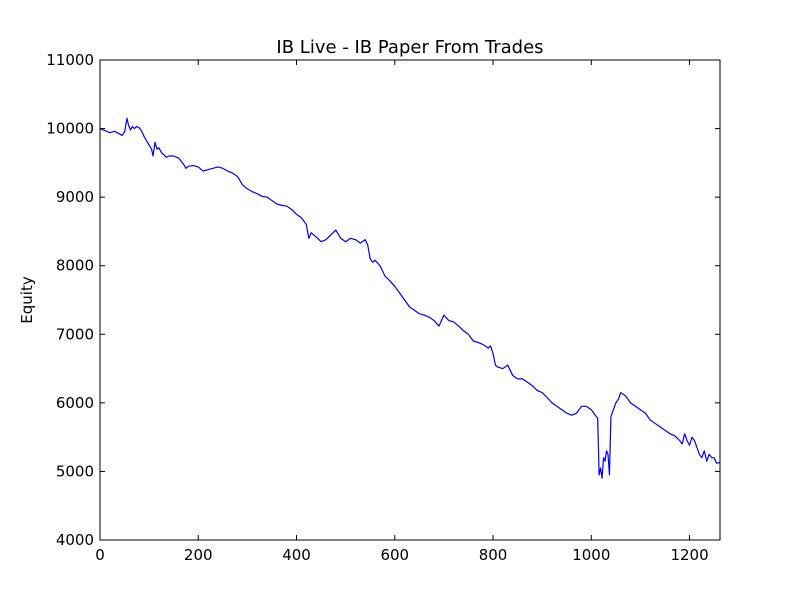 The width and height of the screenshot is (800, 600). I want to click on chart-title: IB Live - IB Paper From Trades, so click(409, 47).